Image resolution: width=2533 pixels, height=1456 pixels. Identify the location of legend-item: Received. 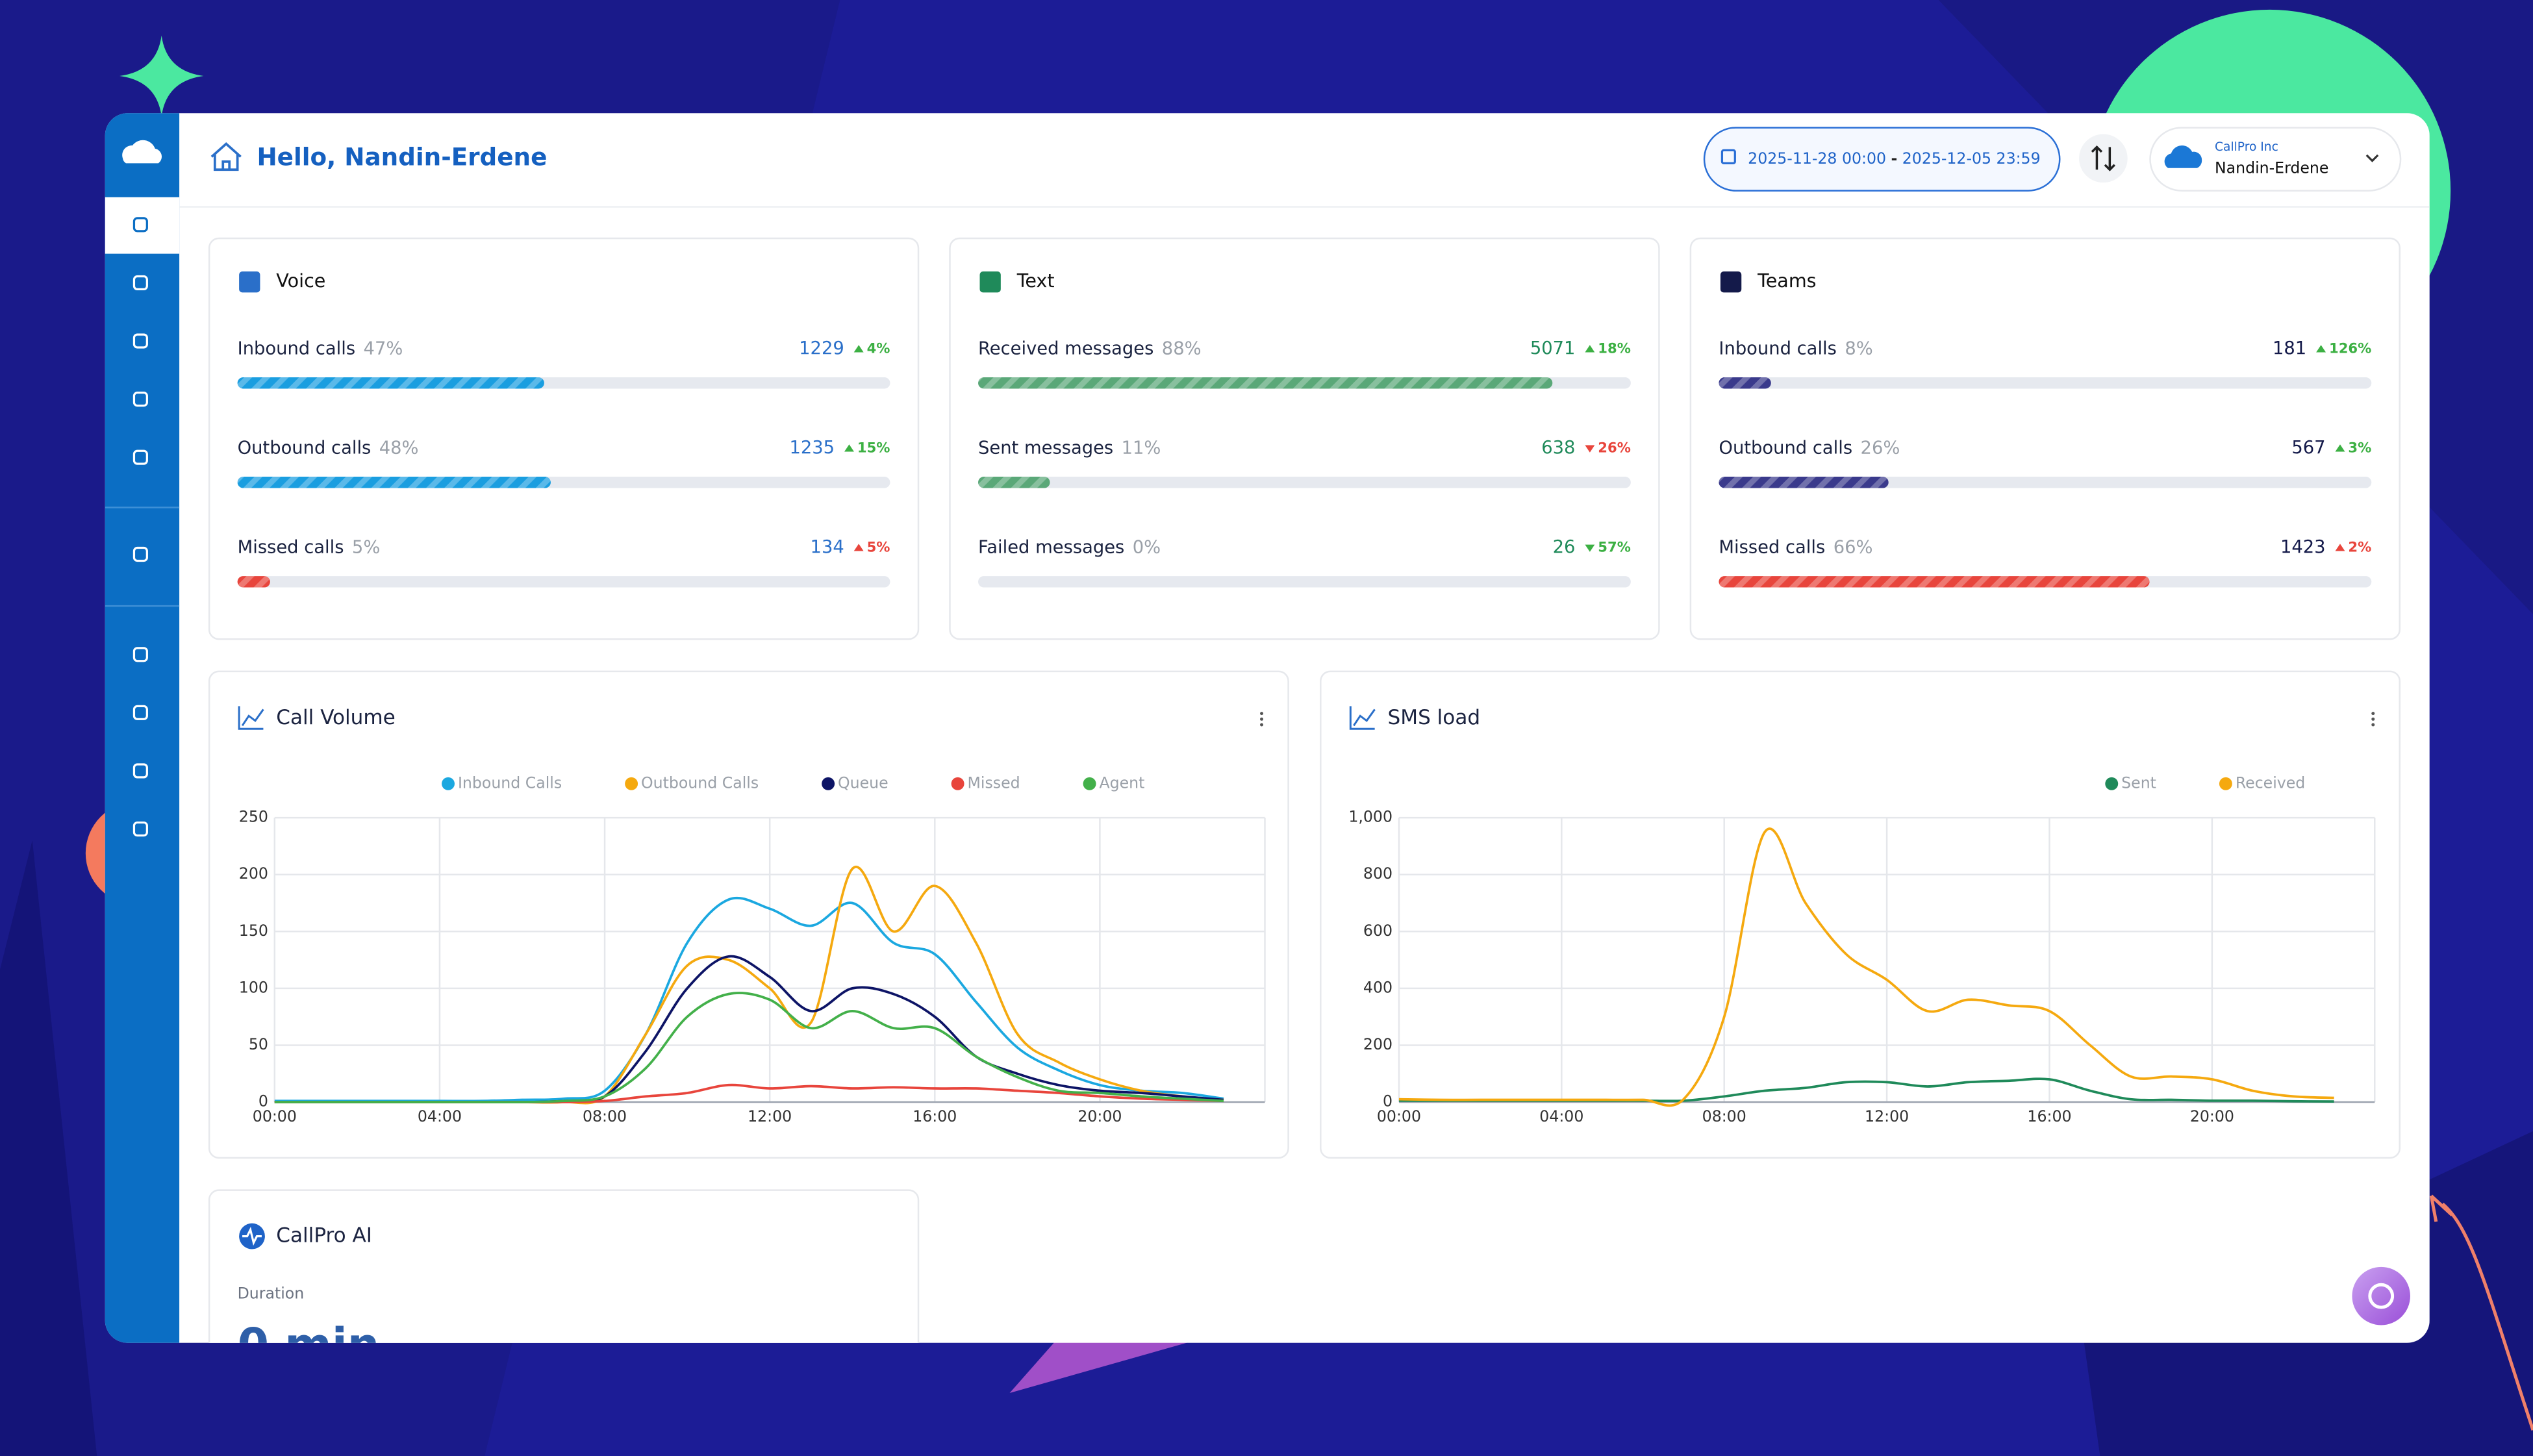
(2262, 782).